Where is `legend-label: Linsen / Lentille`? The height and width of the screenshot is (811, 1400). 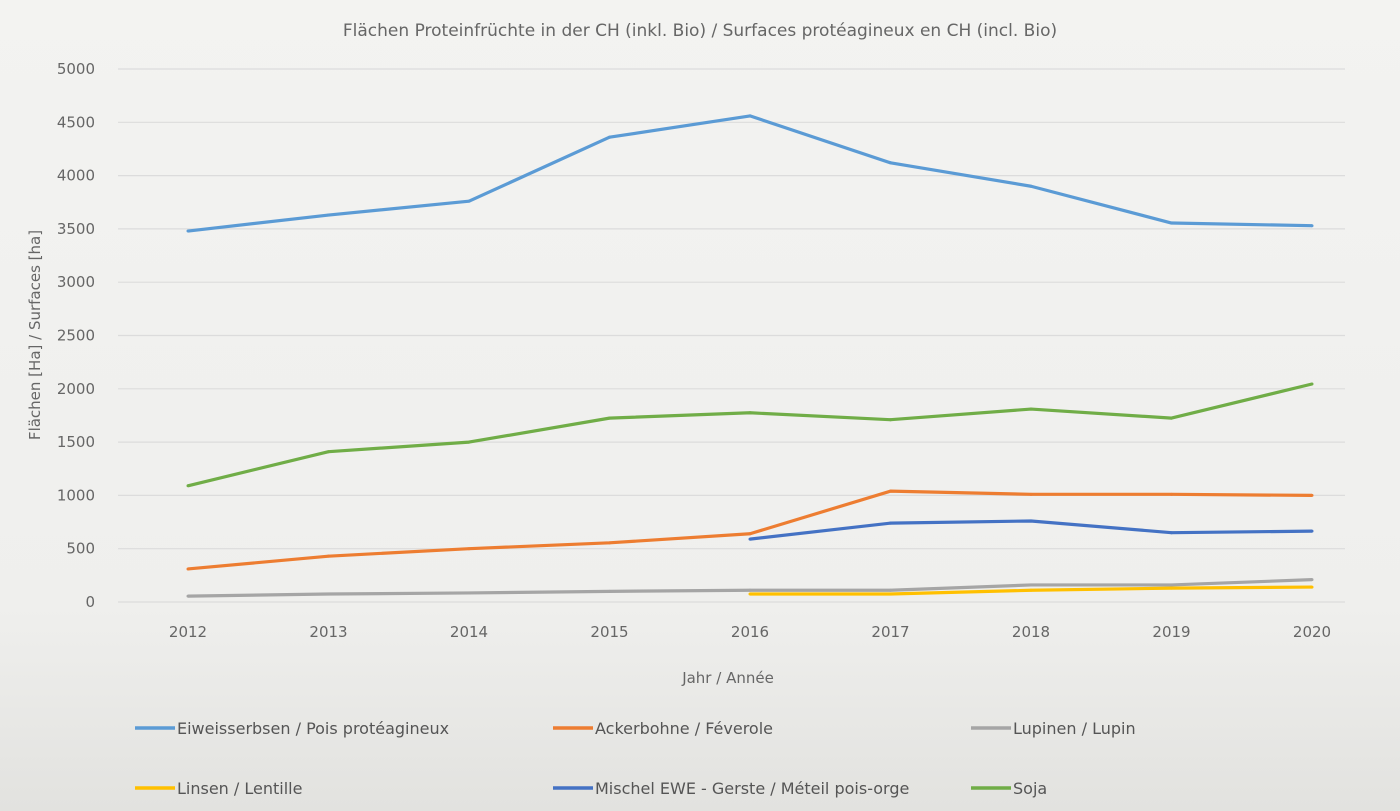
legend-label: Linsen / Lentille is located at coordinates (239, 788).